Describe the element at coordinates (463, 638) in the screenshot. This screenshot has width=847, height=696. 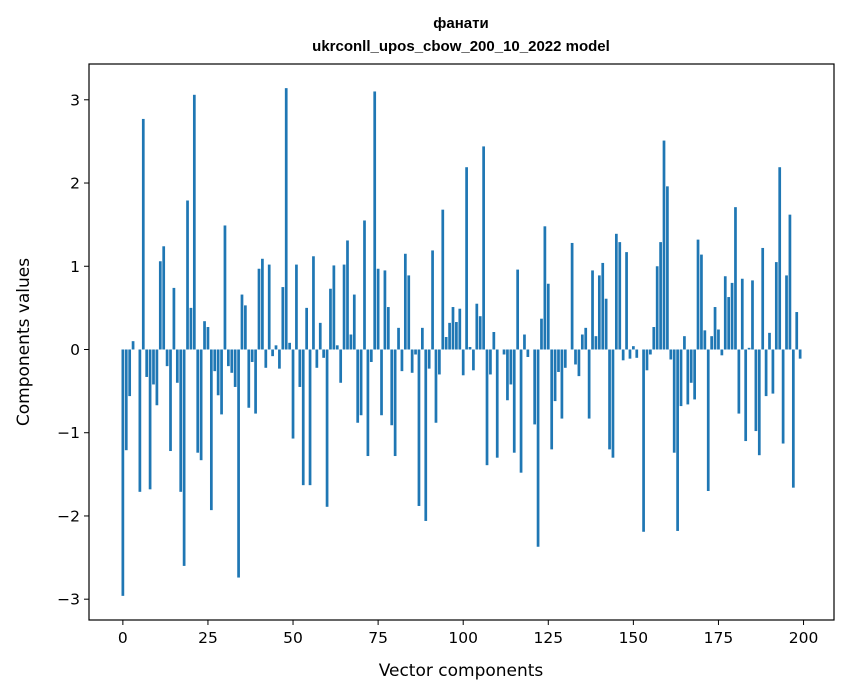
I see `x-tick-label: 100` at that location.